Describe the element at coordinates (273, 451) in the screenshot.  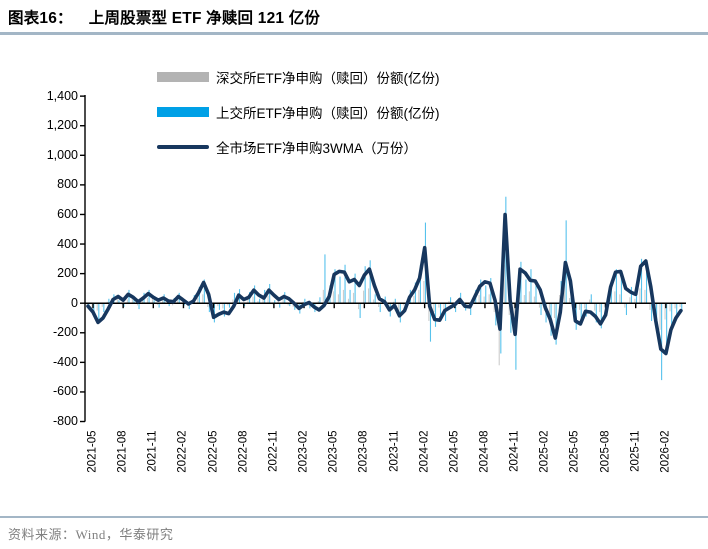
I see `x-tick-label: 2022-11` at that location.